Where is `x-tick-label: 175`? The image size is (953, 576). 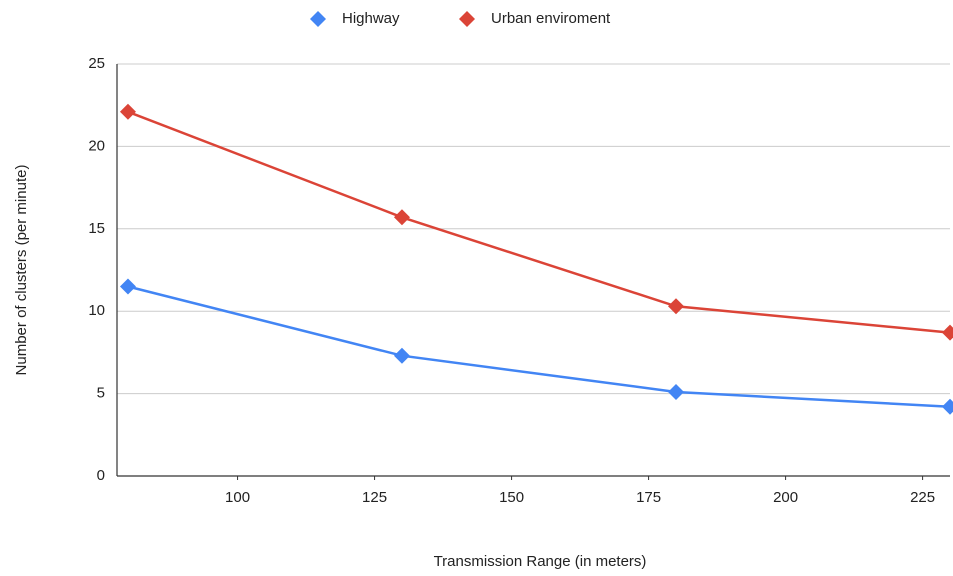
x-tick-label: 175 is located at coordinates (648, 497).